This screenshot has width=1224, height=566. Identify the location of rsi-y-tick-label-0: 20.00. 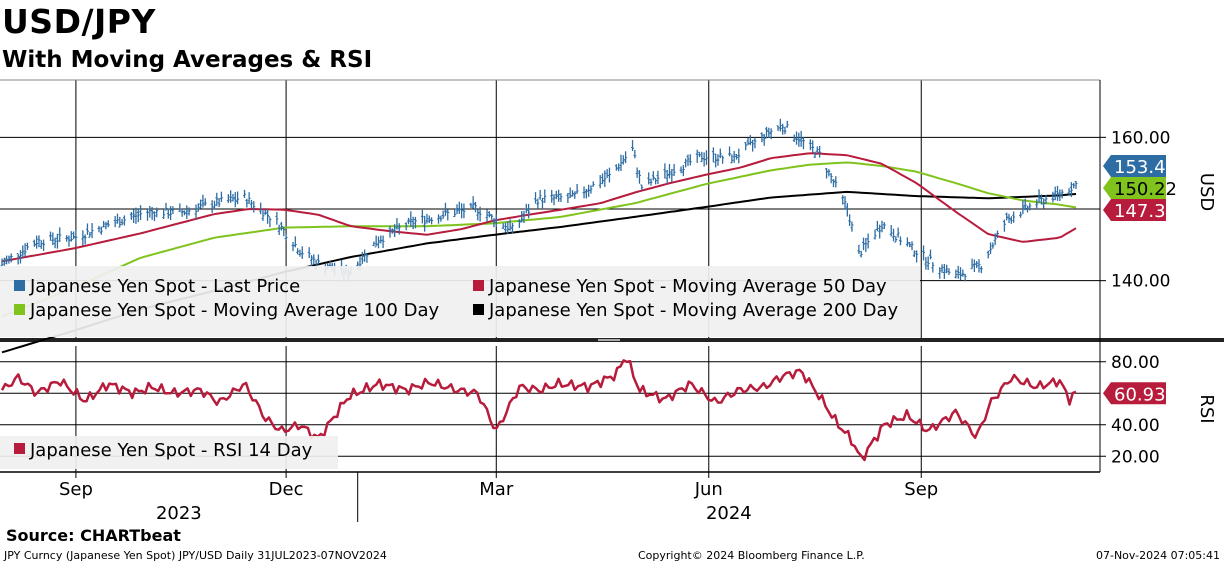
(1135, 457).